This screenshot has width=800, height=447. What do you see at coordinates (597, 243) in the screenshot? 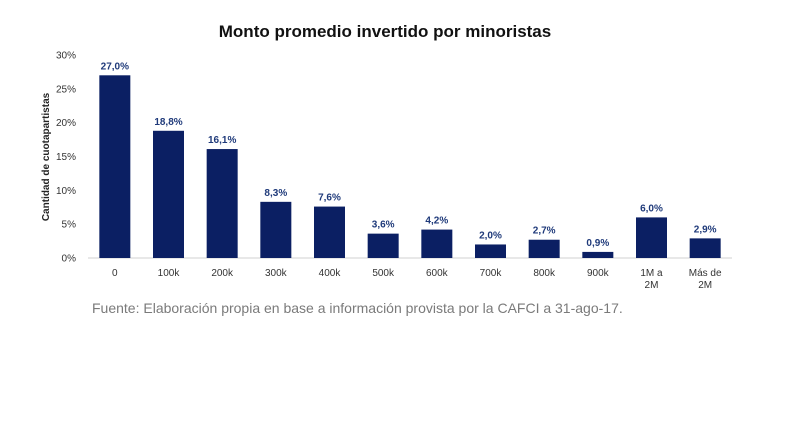
I see `bar-value-label: 0,9%` at bounding box center [597, 243].